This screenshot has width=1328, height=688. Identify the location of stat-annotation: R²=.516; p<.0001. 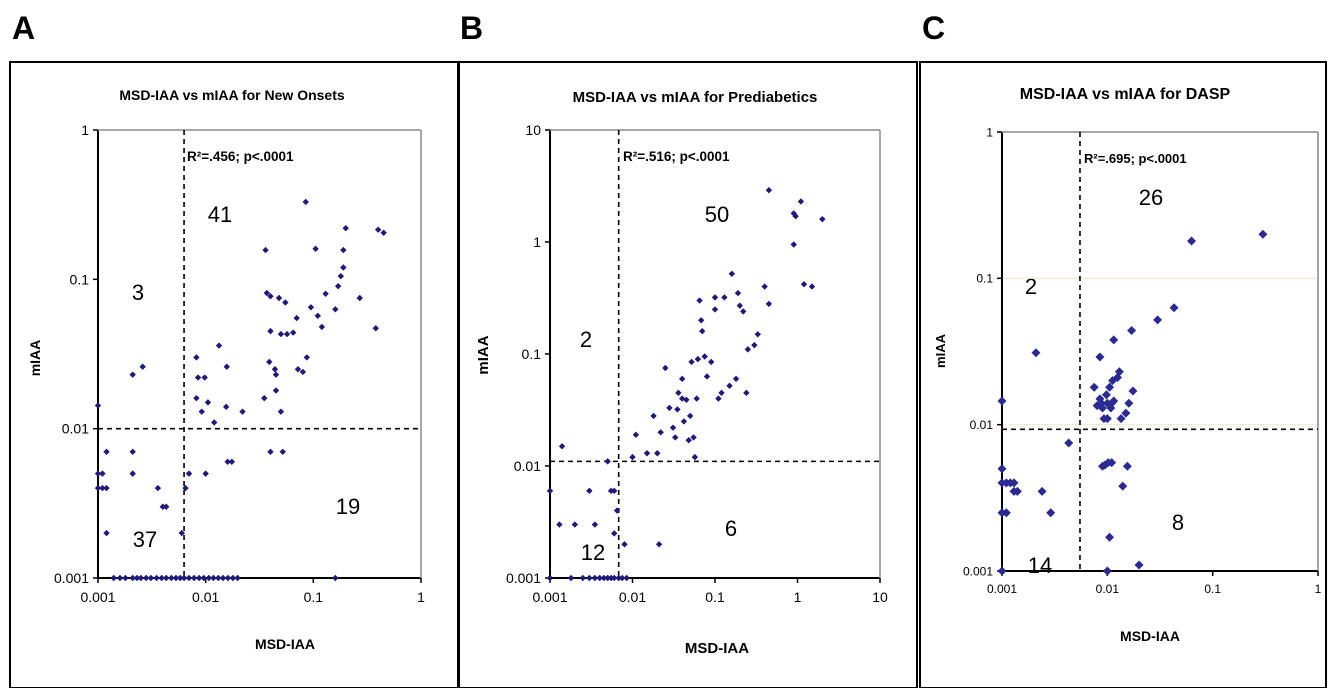
(676, 156).